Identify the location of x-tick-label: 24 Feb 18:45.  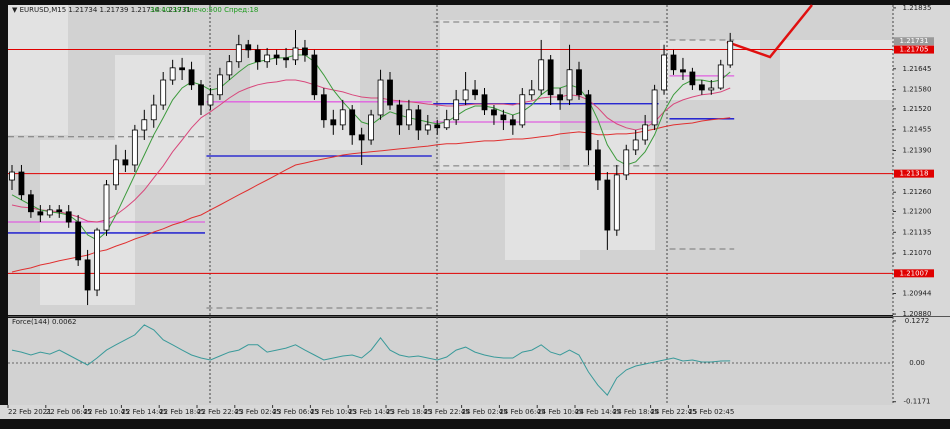
(636, 412).